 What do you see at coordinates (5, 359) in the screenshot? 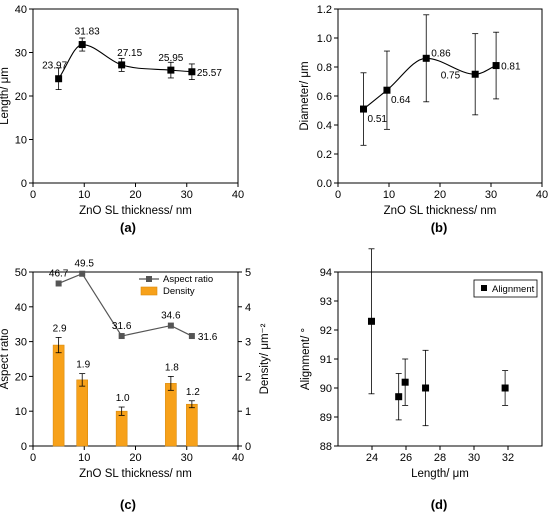
I see `y-axis-label: Aspect ratio` at bounding box center [5, 359].